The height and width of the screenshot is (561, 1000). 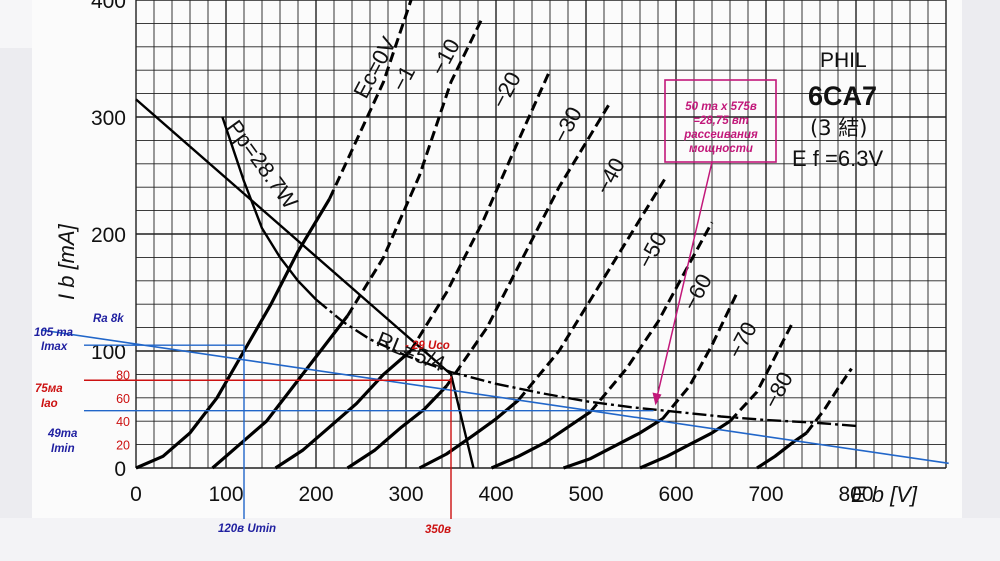 What do you see at coordinates (610, 176) in the screenshot?
I see `curve-label-ec-40: −40` at bounding box center [610, 176].